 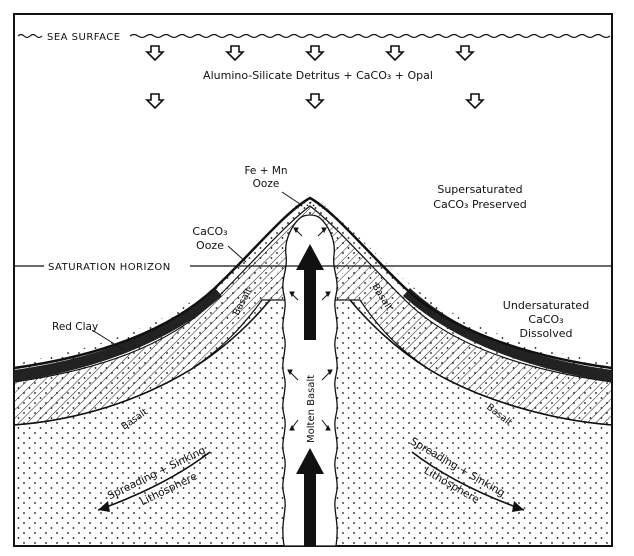 I want to click on fe-mn-label-line1: Fe + Mn, so click(x=265, y=171).